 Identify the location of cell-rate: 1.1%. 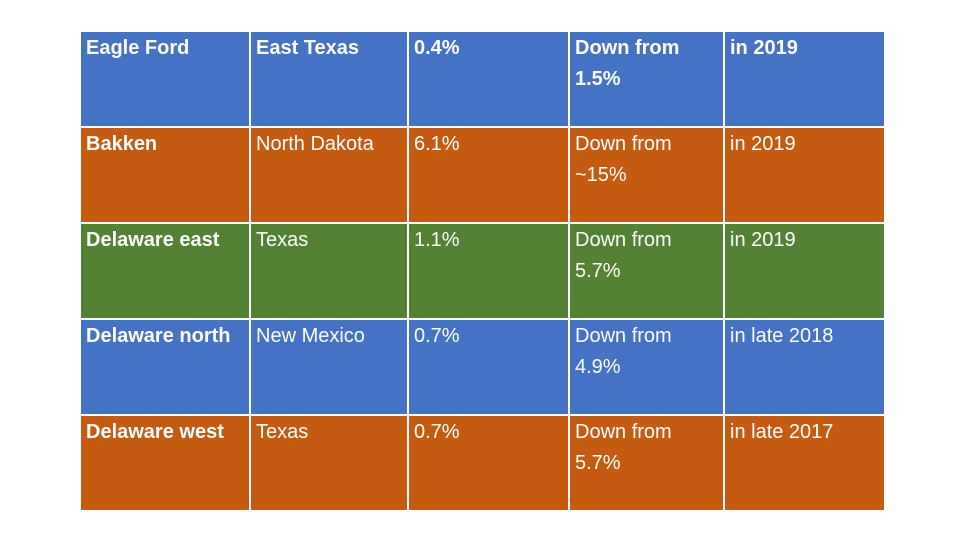
(488, 271).